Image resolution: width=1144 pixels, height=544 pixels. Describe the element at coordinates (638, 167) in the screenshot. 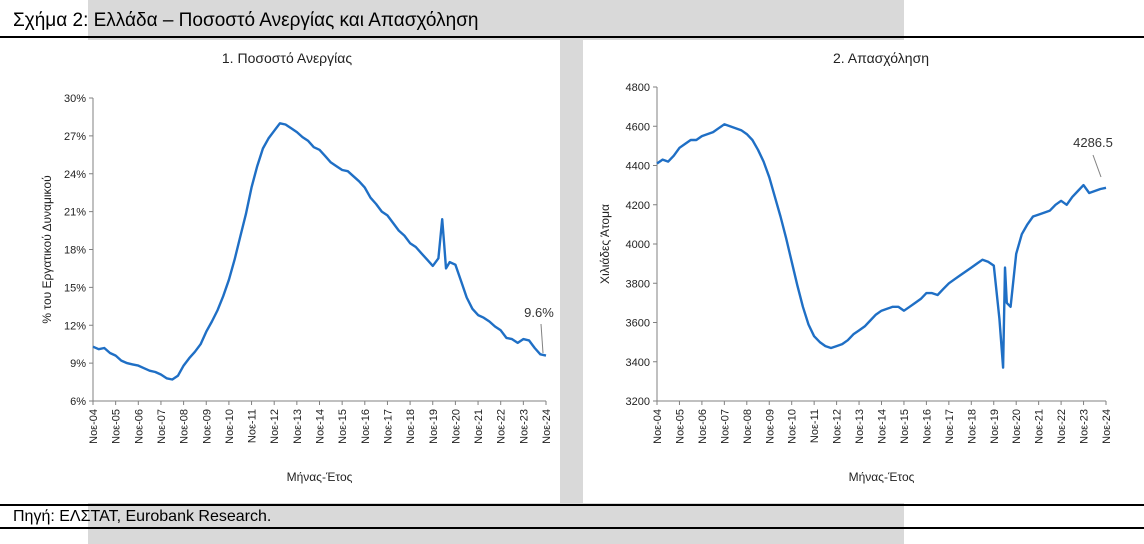

I see `y-tick-label: 4400` at that location.